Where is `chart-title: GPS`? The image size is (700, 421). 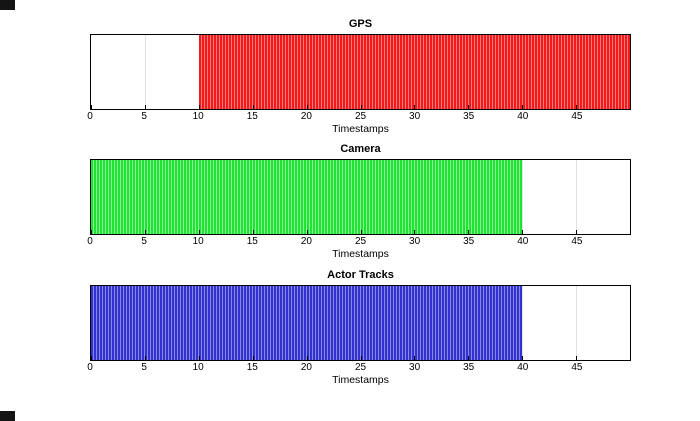
chart-title: GPS is located at coordinates (360, 24).